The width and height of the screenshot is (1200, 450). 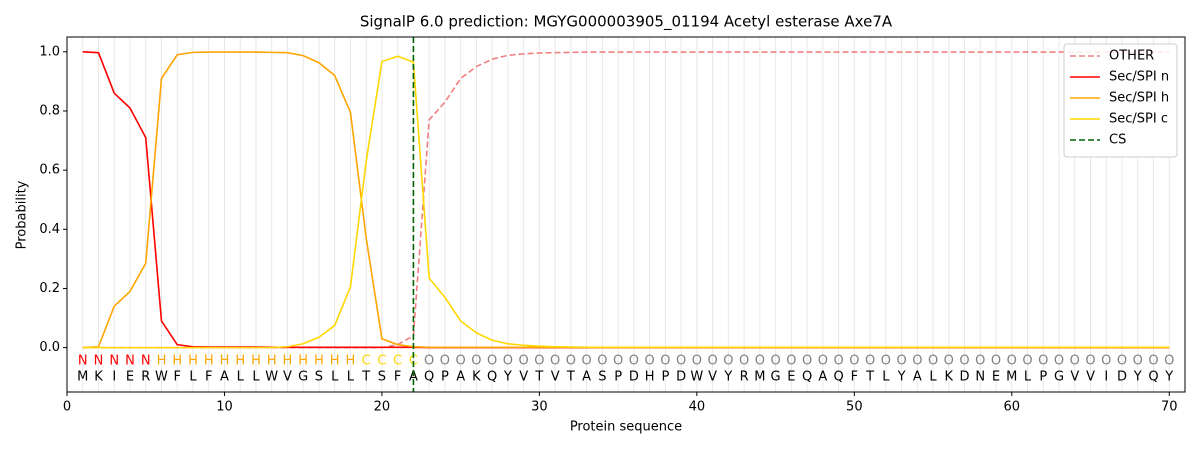 What do you see at coordinates (49, 229) in the screenshot?
I see `y-tick-label: 0.4` at bounding box center [49, 229].